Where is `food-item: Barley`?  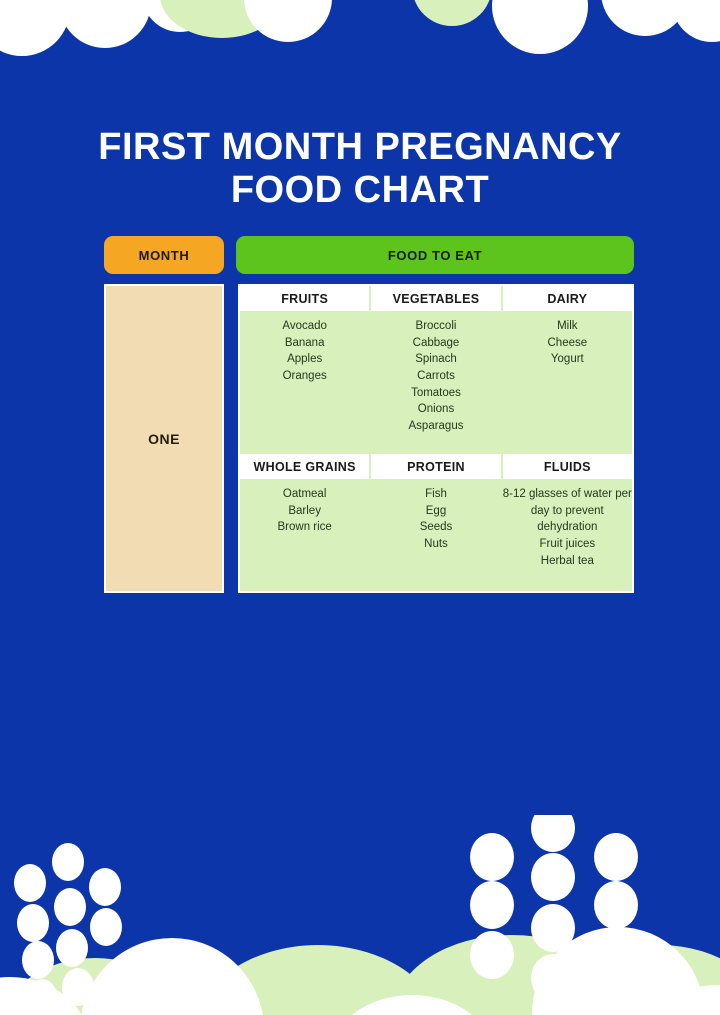
food-item: Barley is located at coordinates (304, 510).